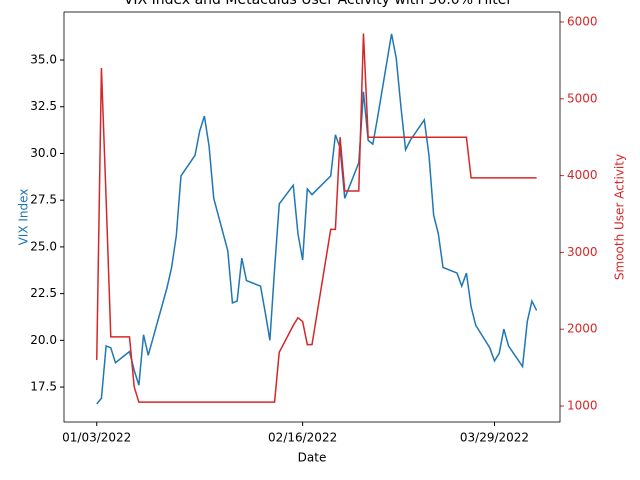  Describe the element at coordinates (43, 387) in the screenshot. I see `y-tick-label: 17.5` at that location.